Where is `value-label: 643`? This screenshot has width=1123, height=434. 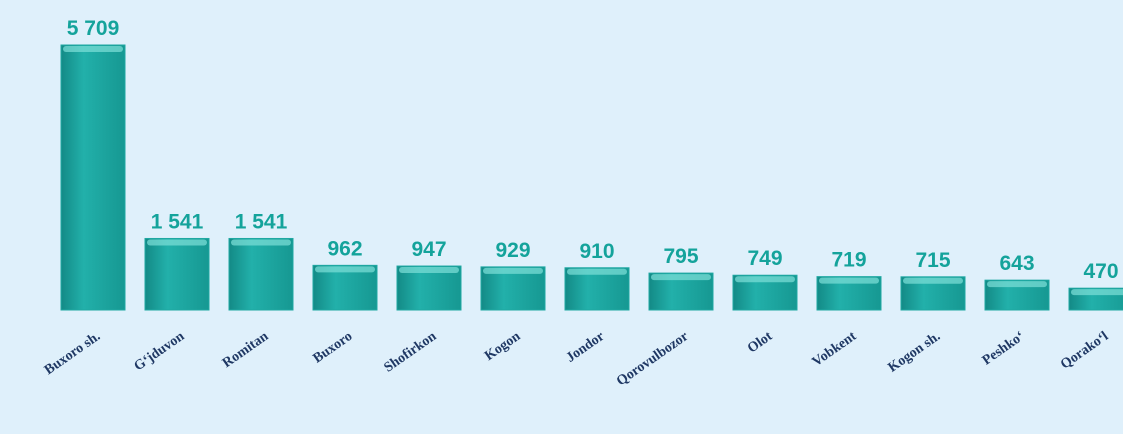 value-label: 643 is located at coordinates (1016, 263).